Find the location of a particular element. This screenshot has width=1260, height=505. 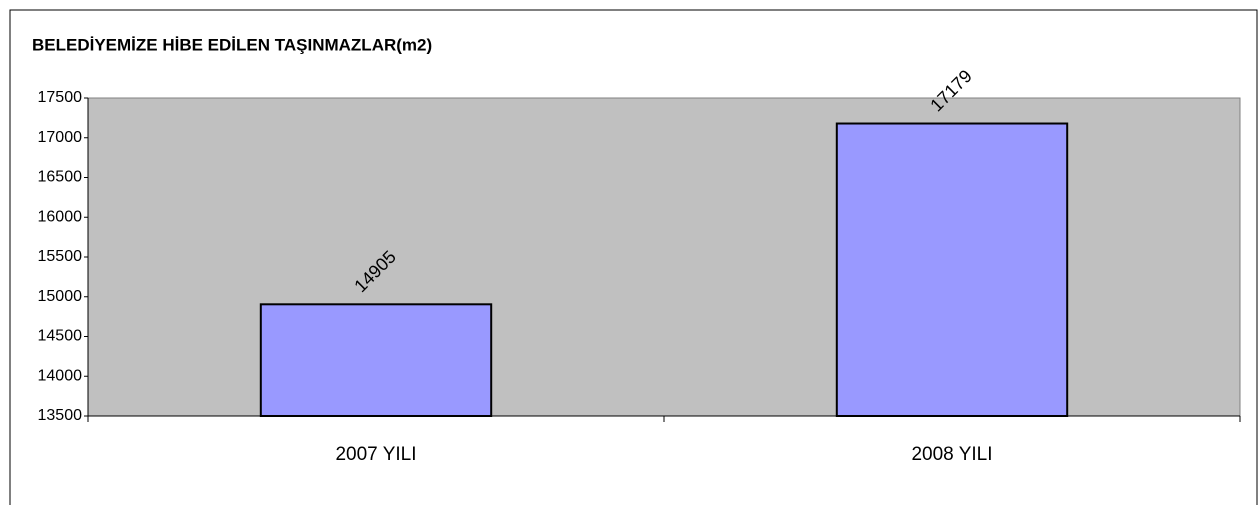

y-tick-label: 14500 is located at coordinates (60, 336).